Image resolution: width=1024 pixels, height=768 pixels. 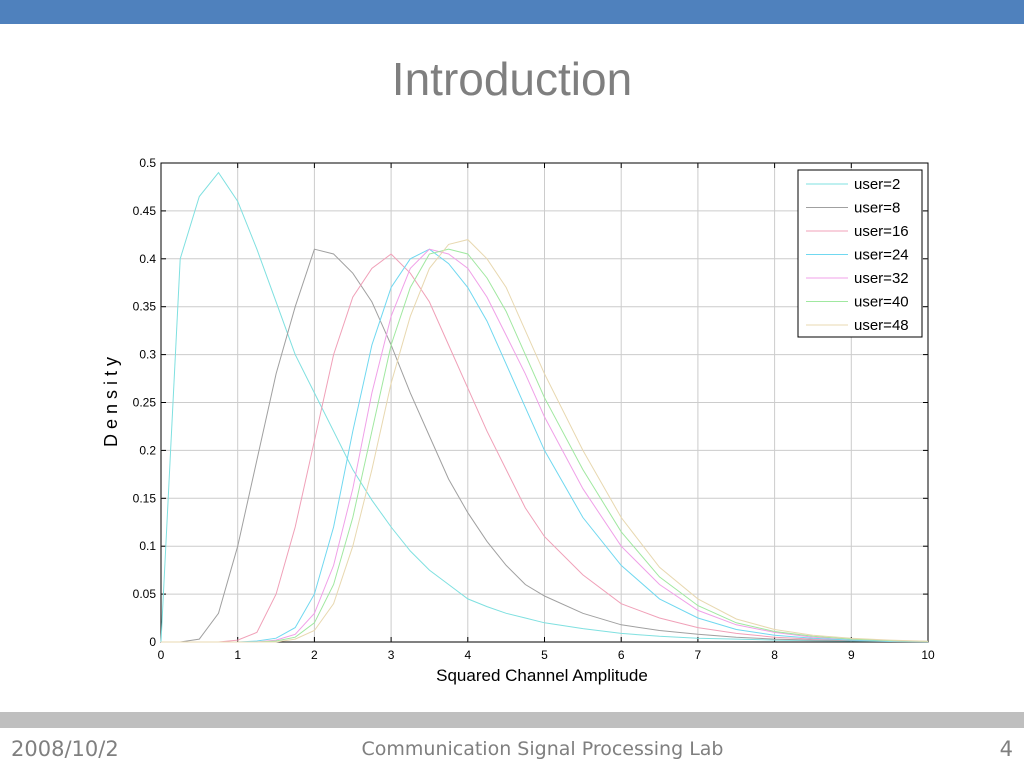 What do you see at coordinates (161, 655) in the screenshot?
I see `x-tick-label: 0` at bounding box center [161, 655].